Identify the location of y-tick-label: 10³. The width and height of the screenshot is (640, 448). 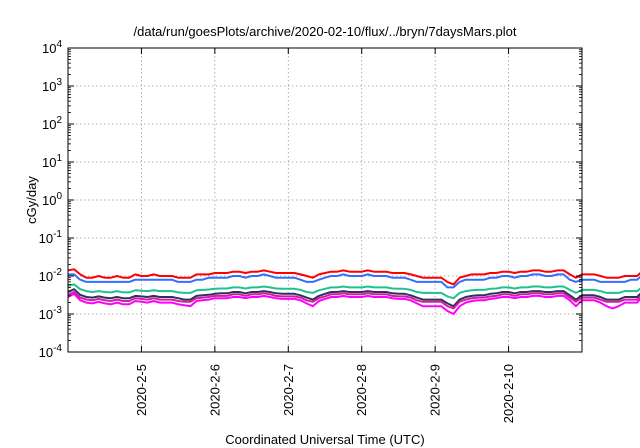
(52, 85).